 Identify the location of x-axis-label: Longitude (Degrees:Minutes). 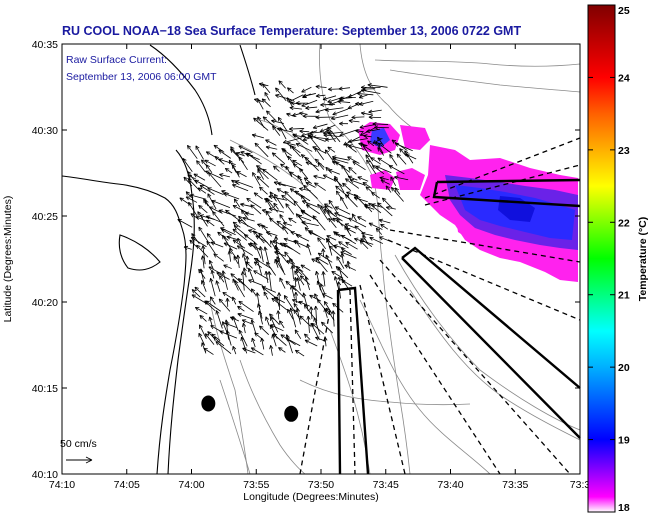
(310, 497).